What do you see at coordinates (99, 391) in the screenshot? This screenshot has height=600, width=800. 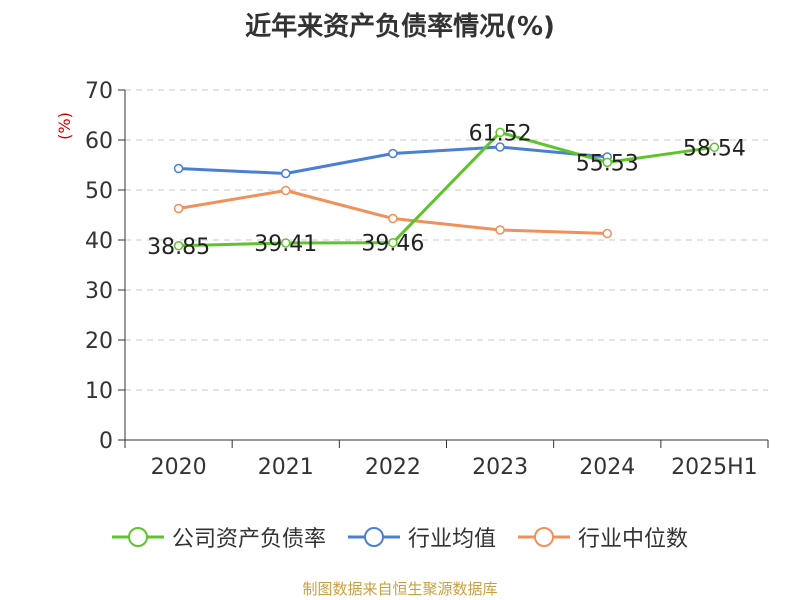 I see `y-tick-label: 10` at bounding box center [99, 391].